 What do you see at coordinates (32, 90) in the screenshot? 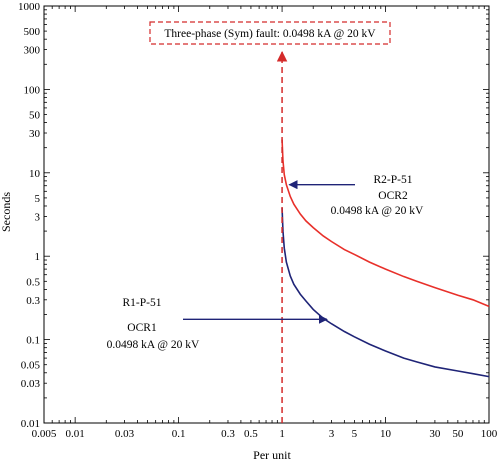
I see `y-tick-label: 100` at bounding box center [32, 90].